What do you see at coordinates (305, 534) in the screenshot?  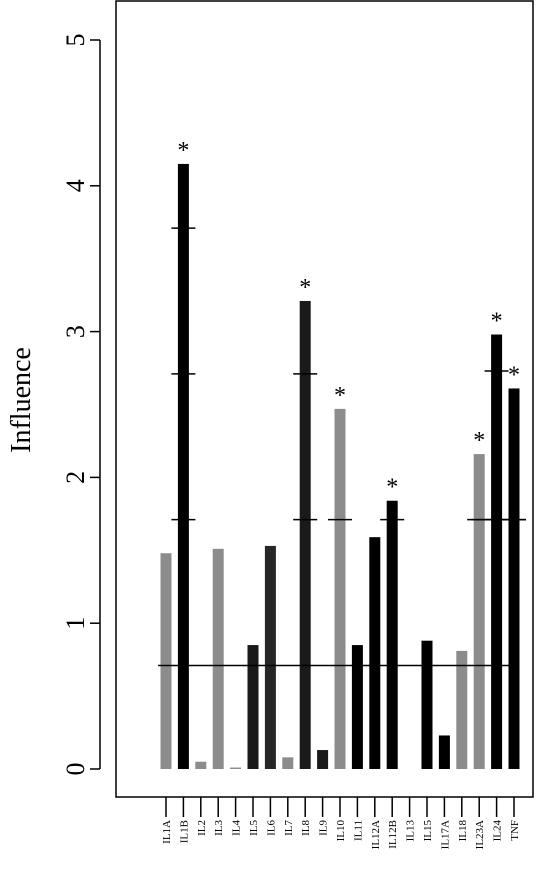 I see `bar-il8` at bounding box center [305, 534].